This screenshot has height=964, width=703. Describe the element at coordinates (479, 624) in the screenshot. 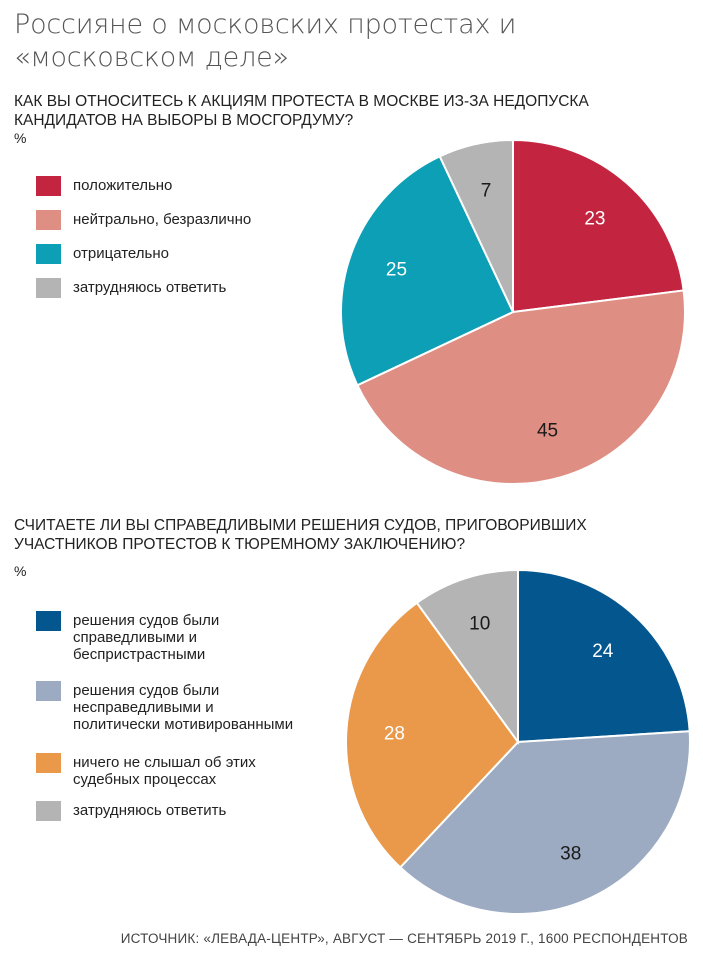

I see `slice-value-label: 10` at that location.